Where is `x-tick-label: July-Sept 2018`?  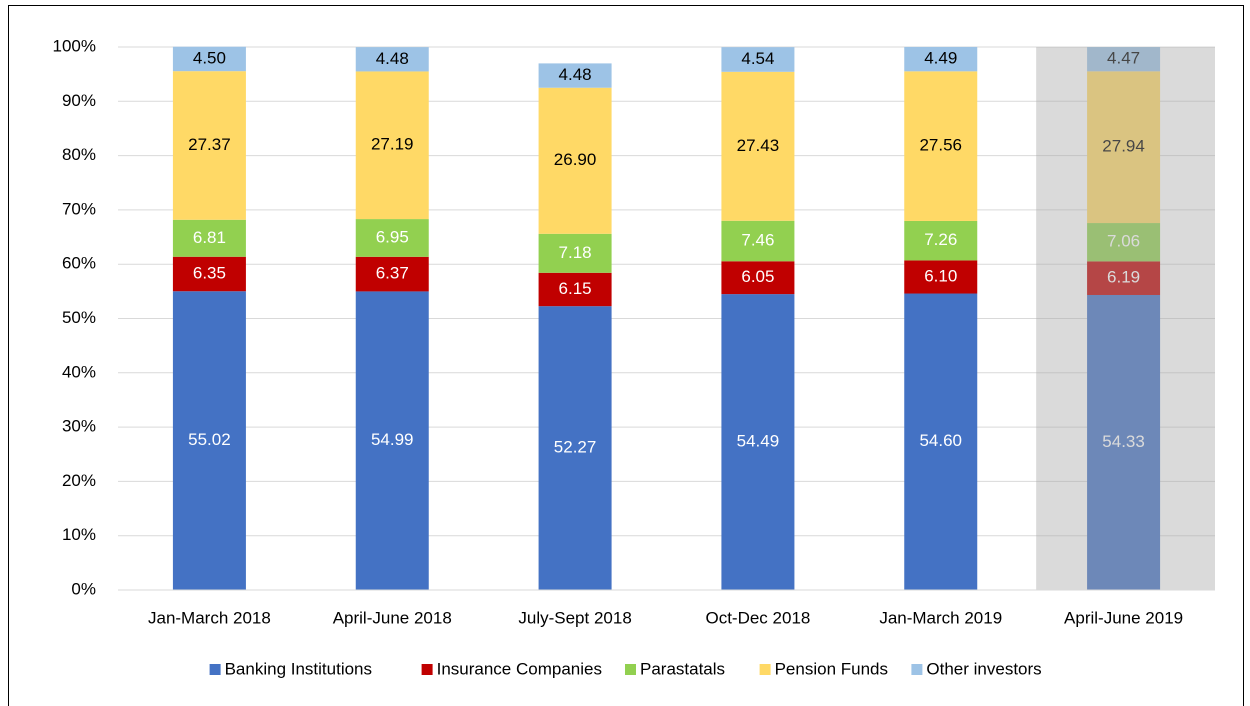
x-tick-label: July-Sept 2018 is located at coordinates (574, 617).